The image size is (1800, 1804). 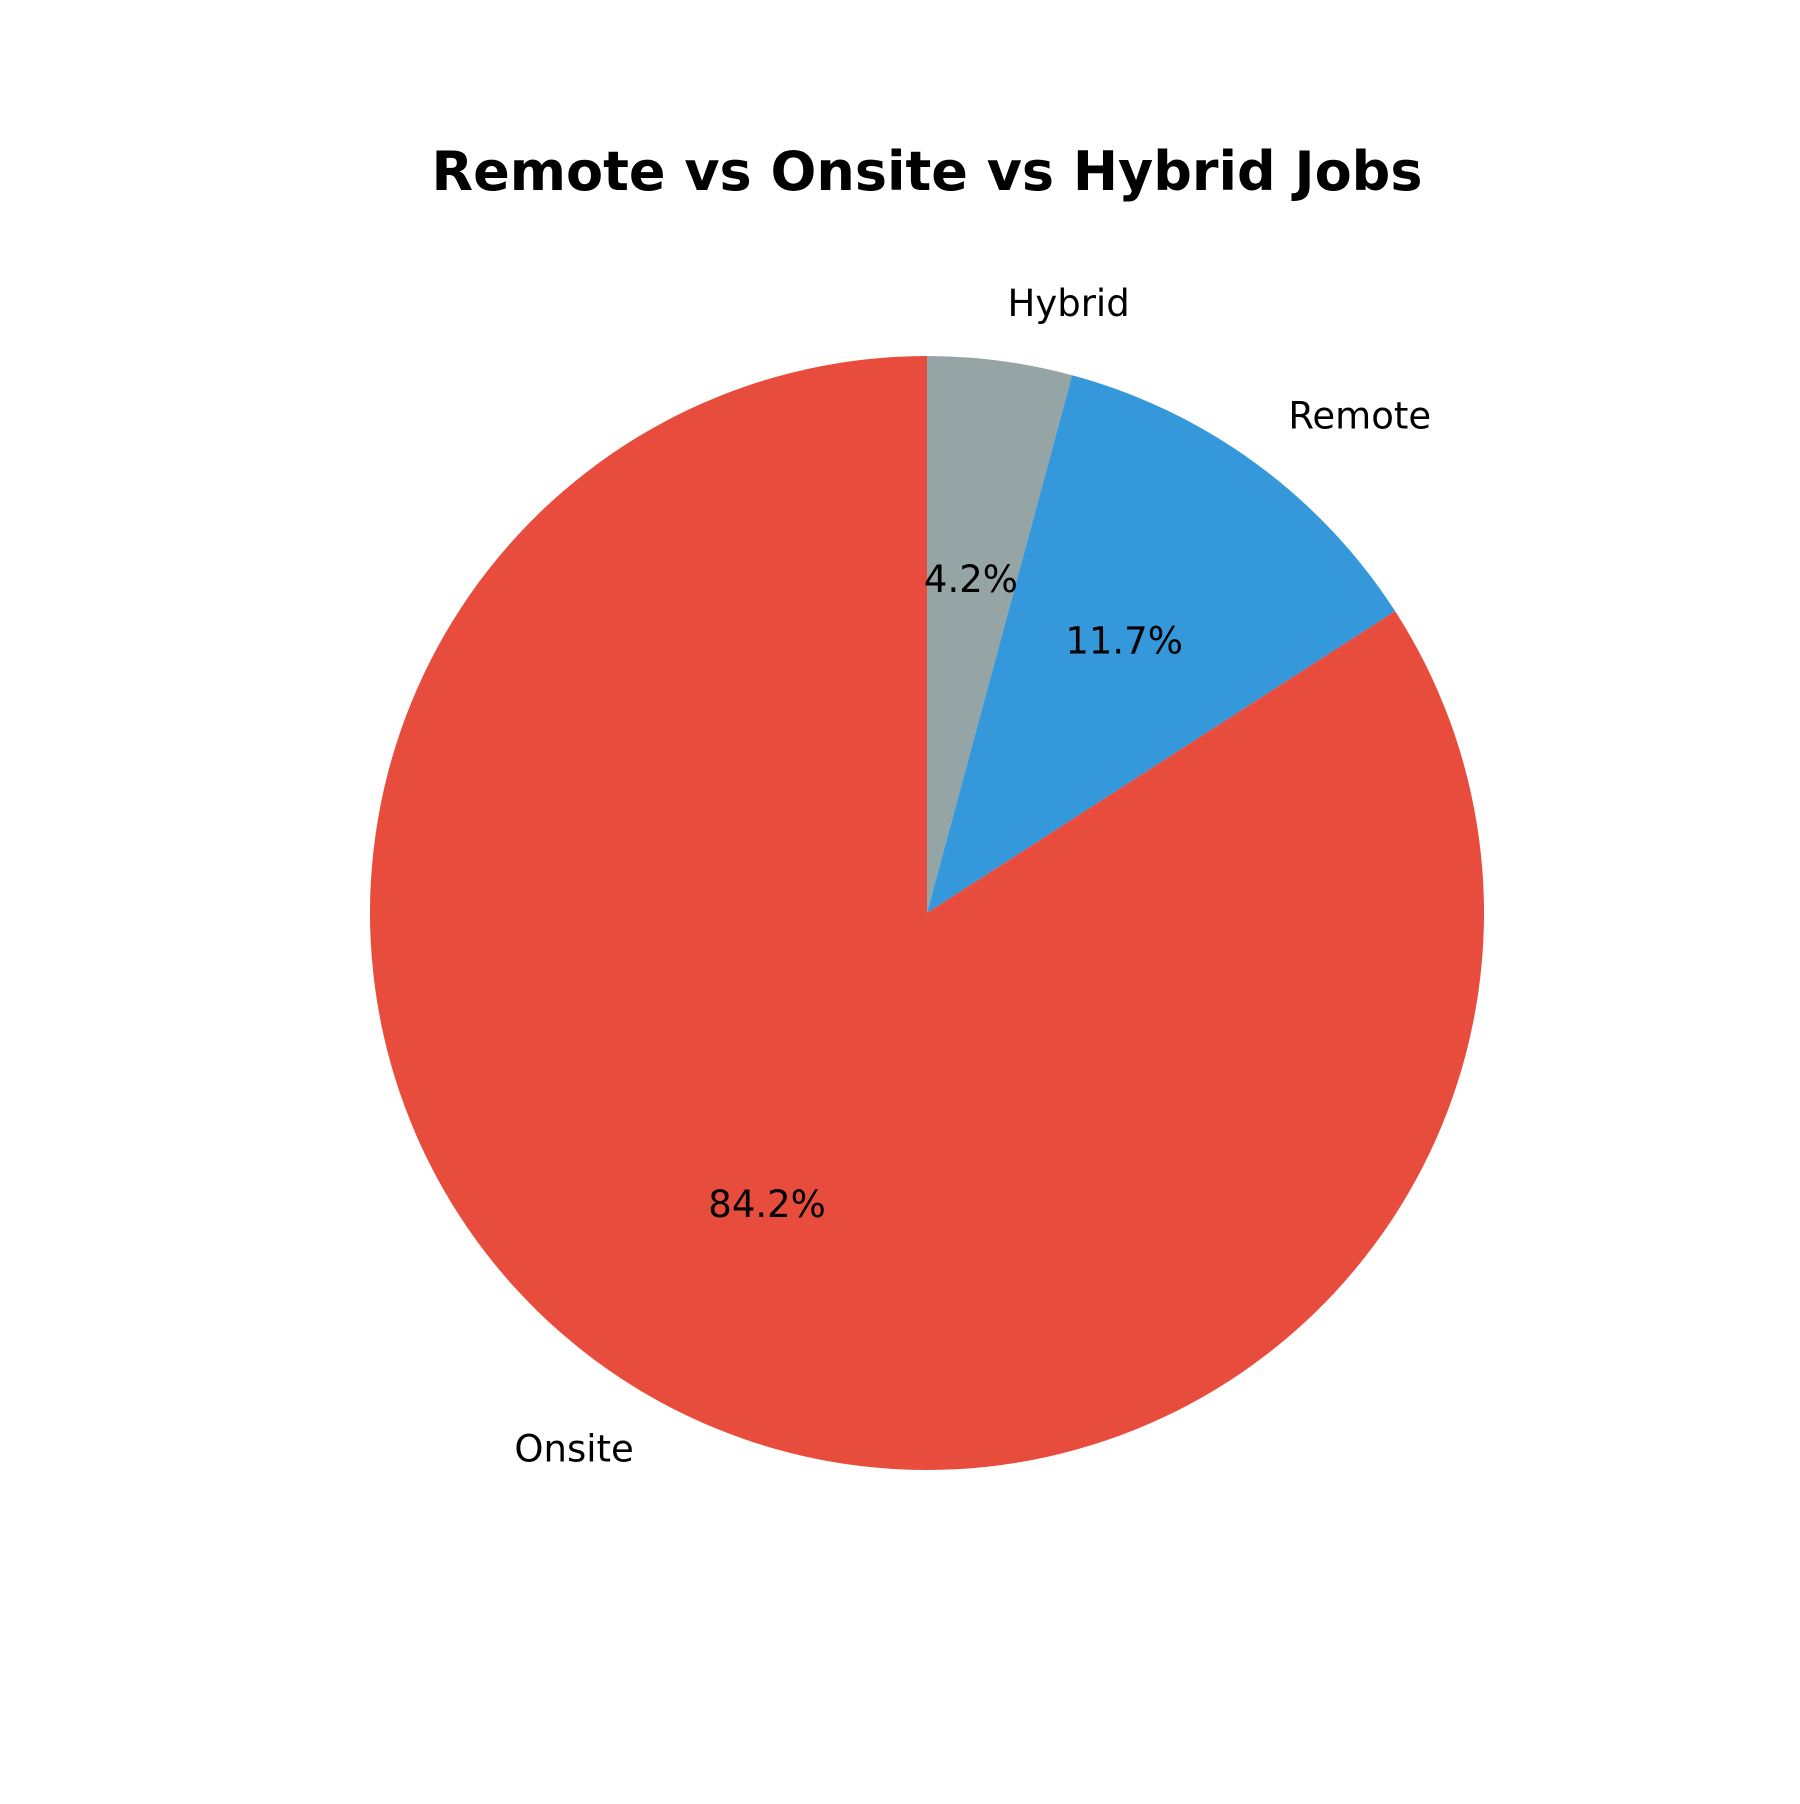 I want to click on slice-label-onsite: Onsite, so click(x=573, y=1448).